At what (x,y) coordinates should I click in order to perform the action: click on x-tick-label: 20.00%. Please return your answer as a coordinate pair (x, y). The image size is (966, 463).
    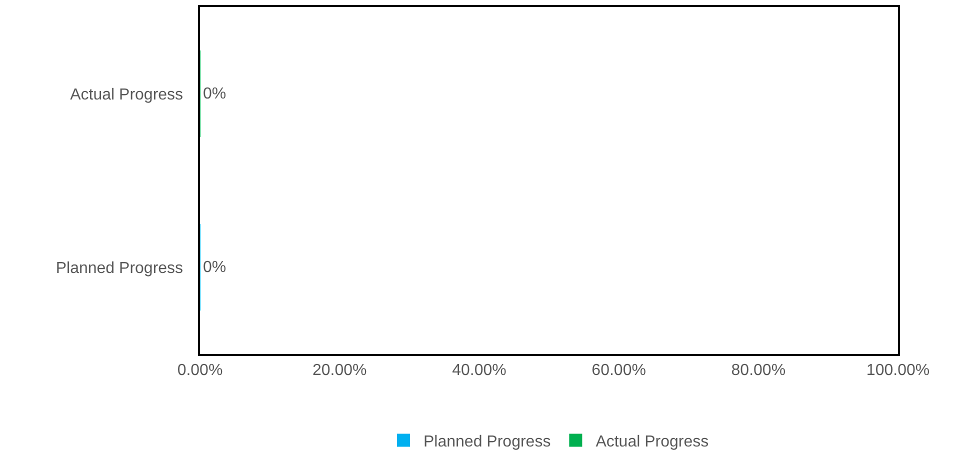
    Looking at the image, I should click on (339, 370).